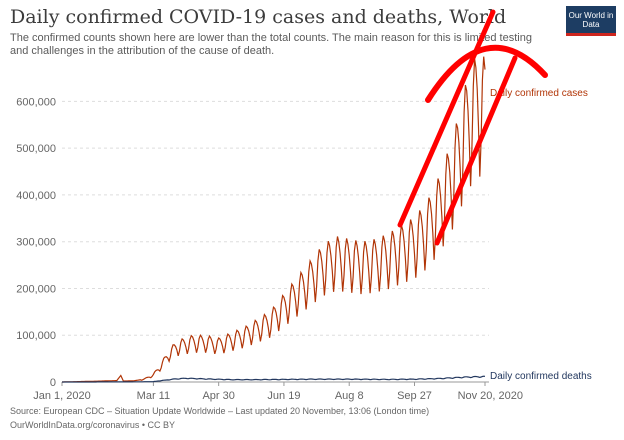 Image resolution: width=624 pixels, height=440 pixels. Describe the element at coordinates (274, 379) in the screenshot. I see `deaths-series-line` at that location.